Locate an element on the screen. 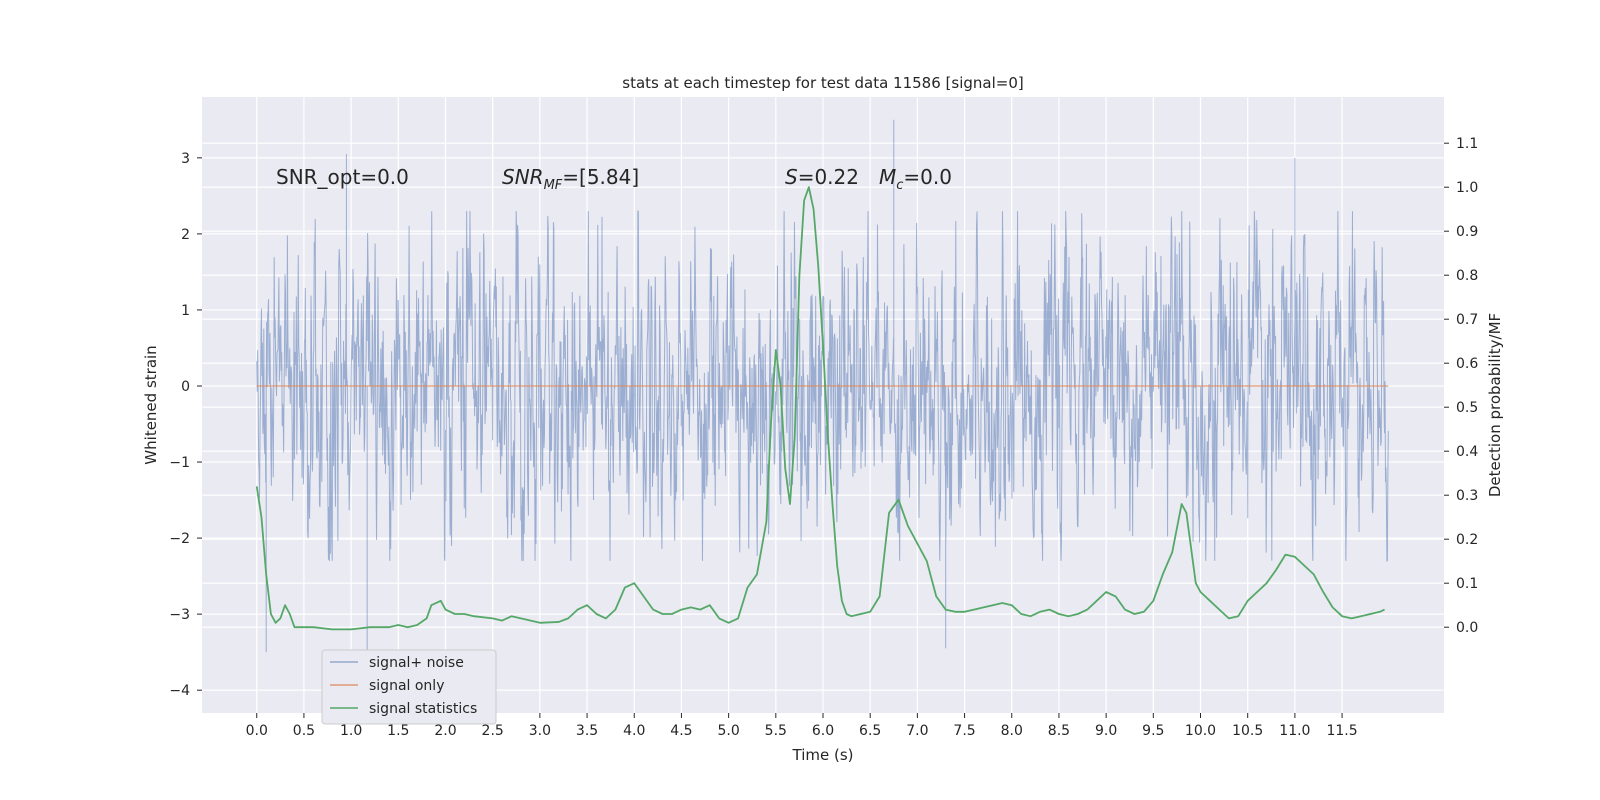  x-tick-label: 9.5 is located at coordinates (1153, 731).